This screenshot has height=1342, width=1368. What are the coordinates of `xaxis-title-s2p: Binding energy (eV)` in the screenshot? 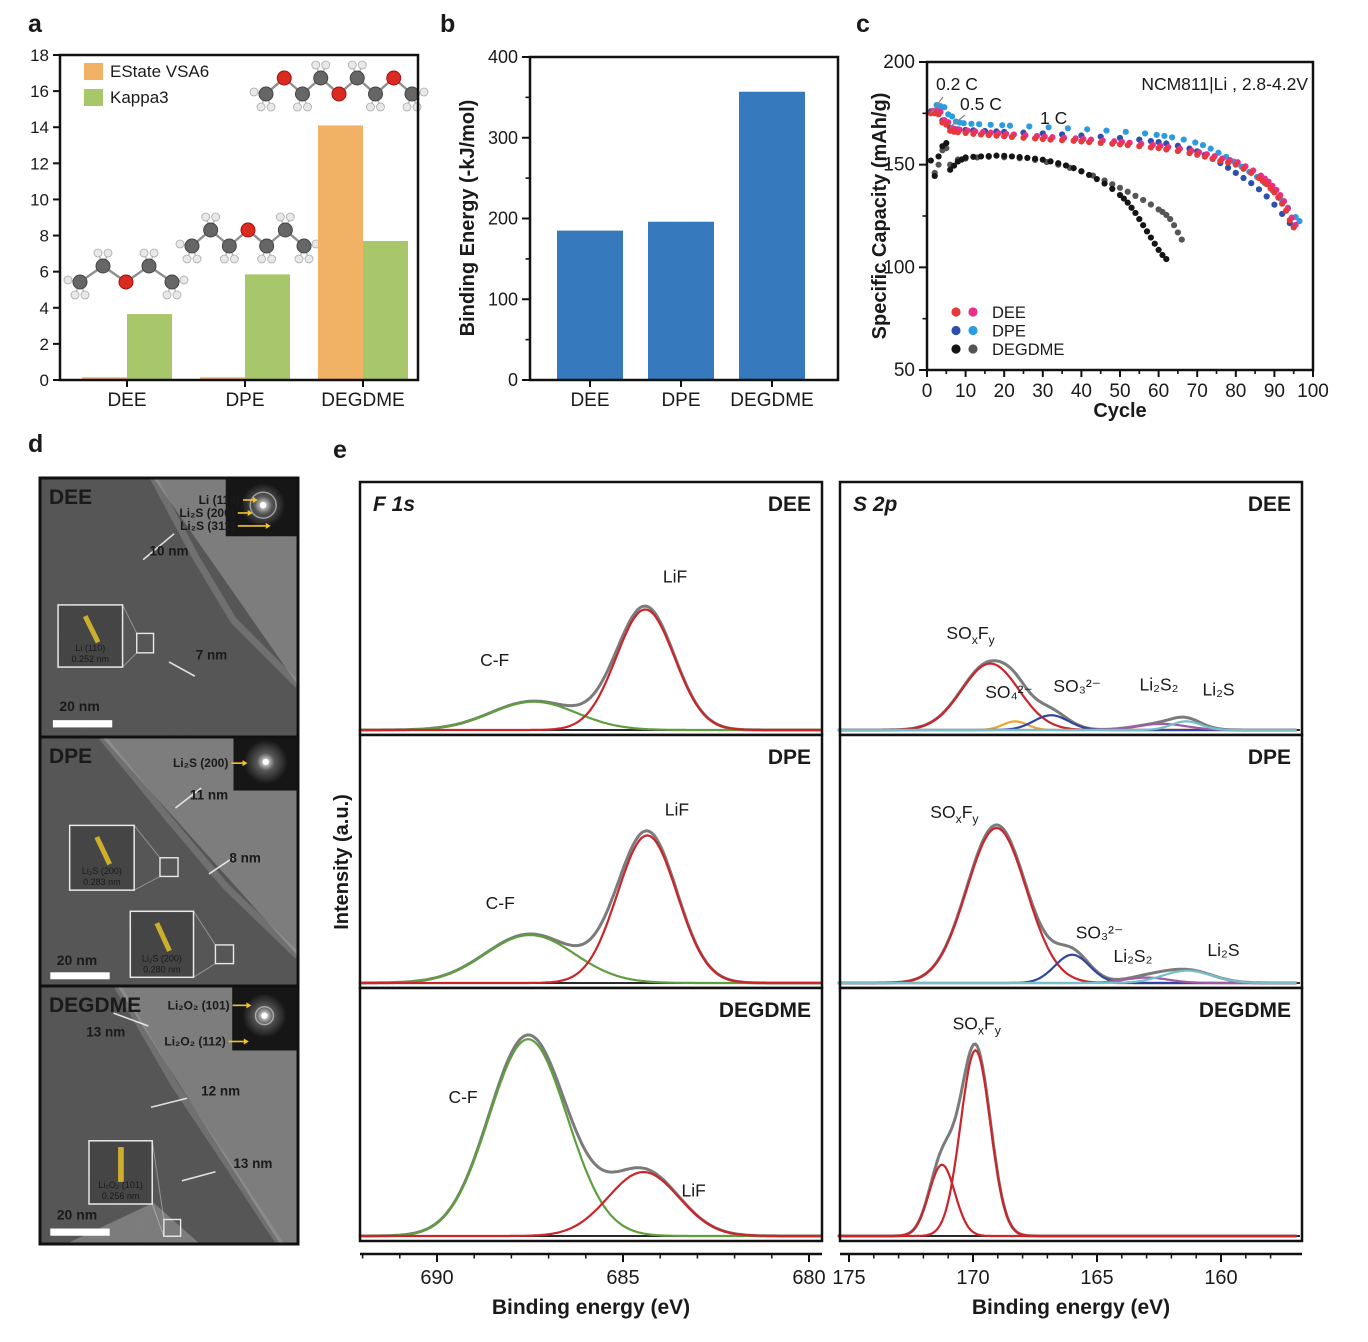 It's located at (1071, 1307).